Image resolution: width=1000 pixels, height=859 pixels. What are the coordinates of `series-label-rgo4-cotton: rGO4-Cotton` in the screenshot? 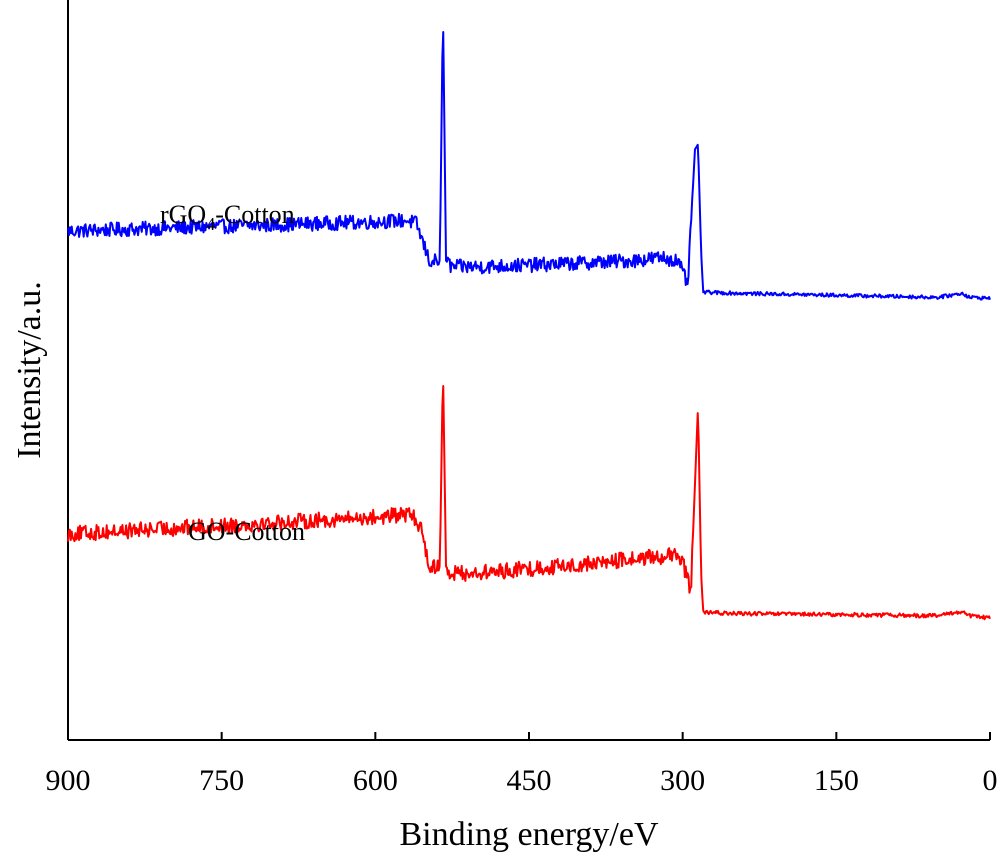 It's located at (227, 217).